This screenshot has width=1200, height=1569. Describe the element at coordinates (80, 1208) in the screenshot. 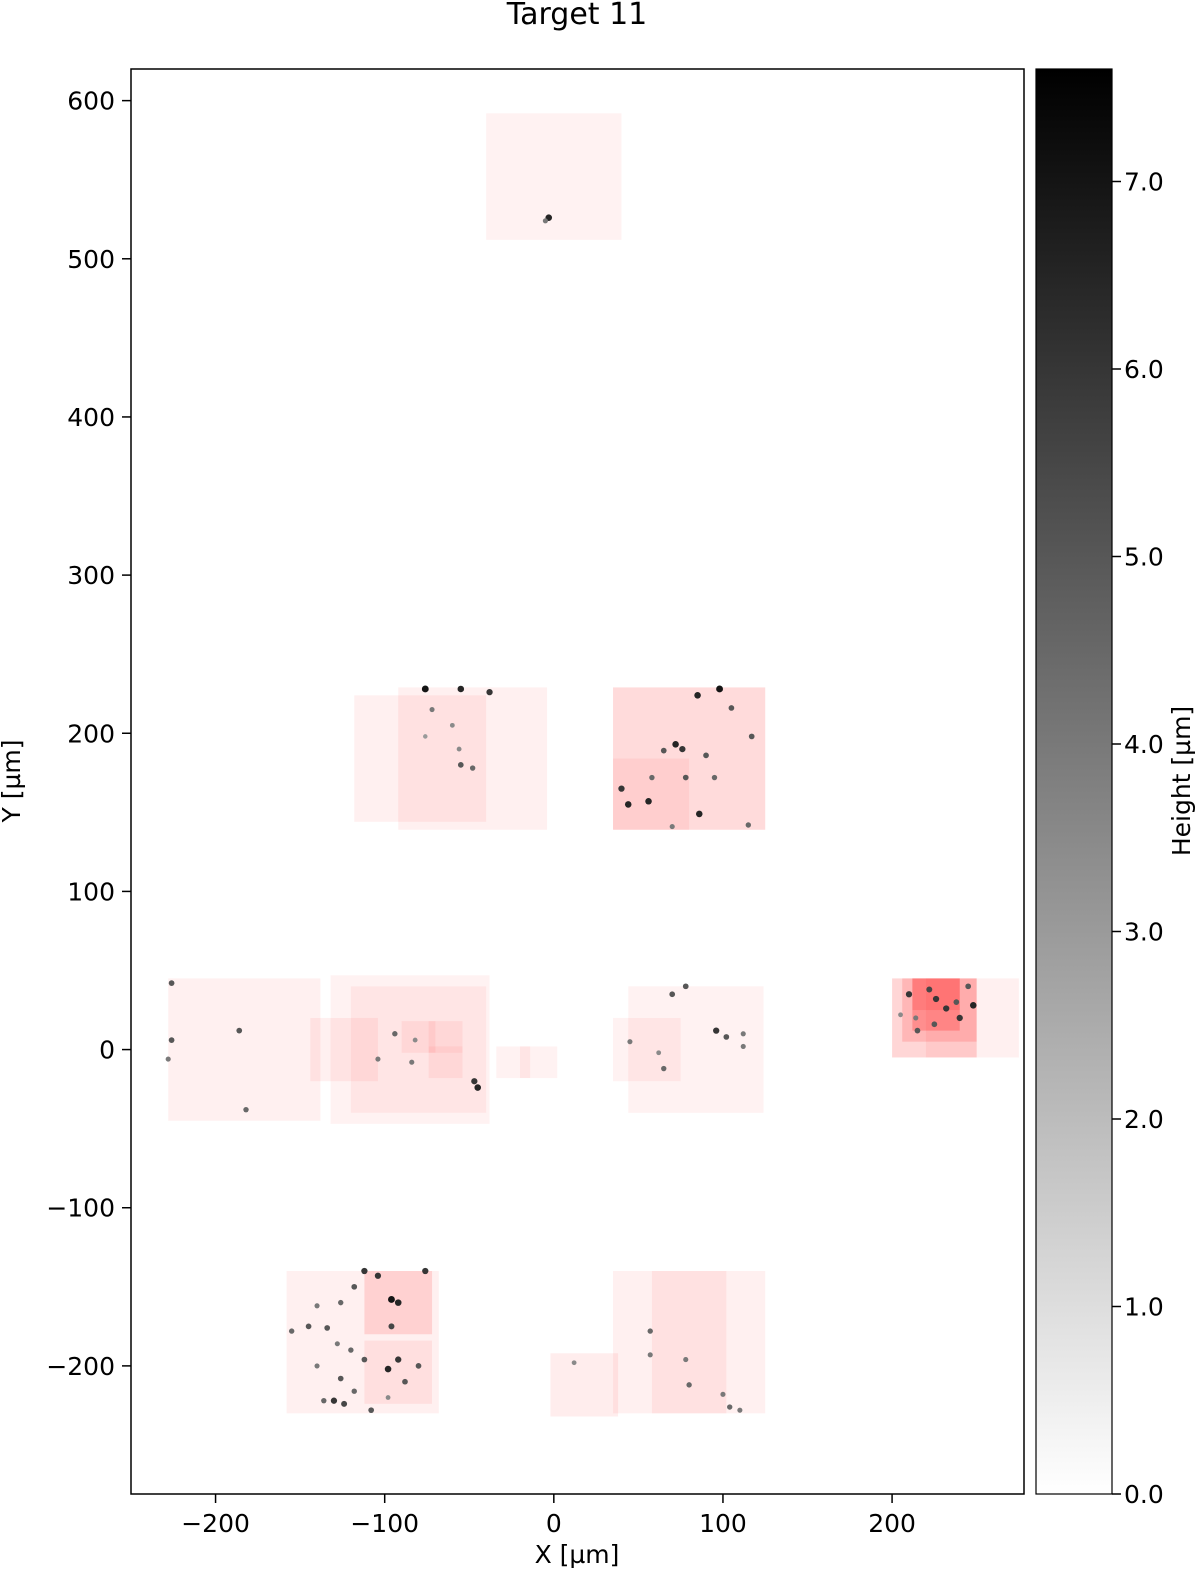

I see `y-tick-label: −100` at that location.